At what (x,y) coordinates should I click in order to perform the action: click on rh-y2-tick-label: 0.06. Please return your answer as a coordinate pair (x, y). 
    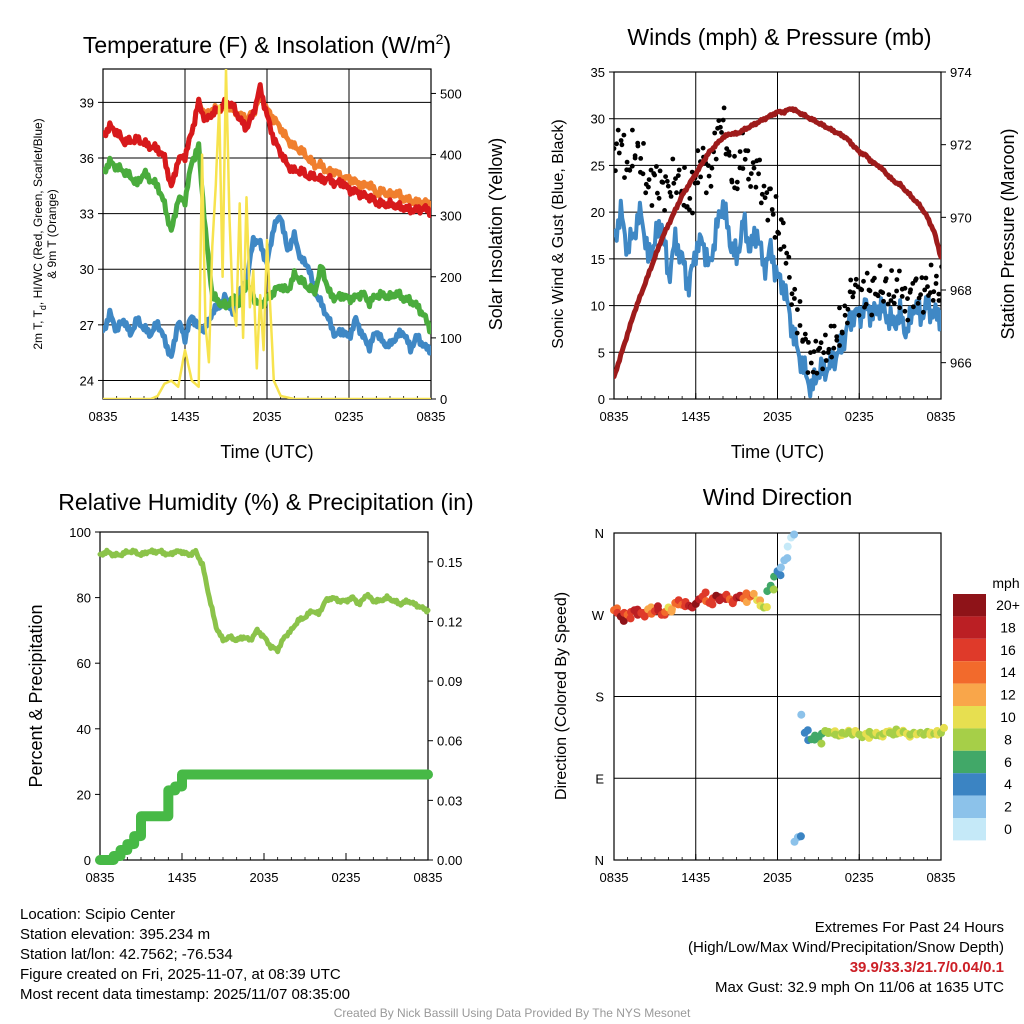
    Looking at the image, I should click on (449, 741).